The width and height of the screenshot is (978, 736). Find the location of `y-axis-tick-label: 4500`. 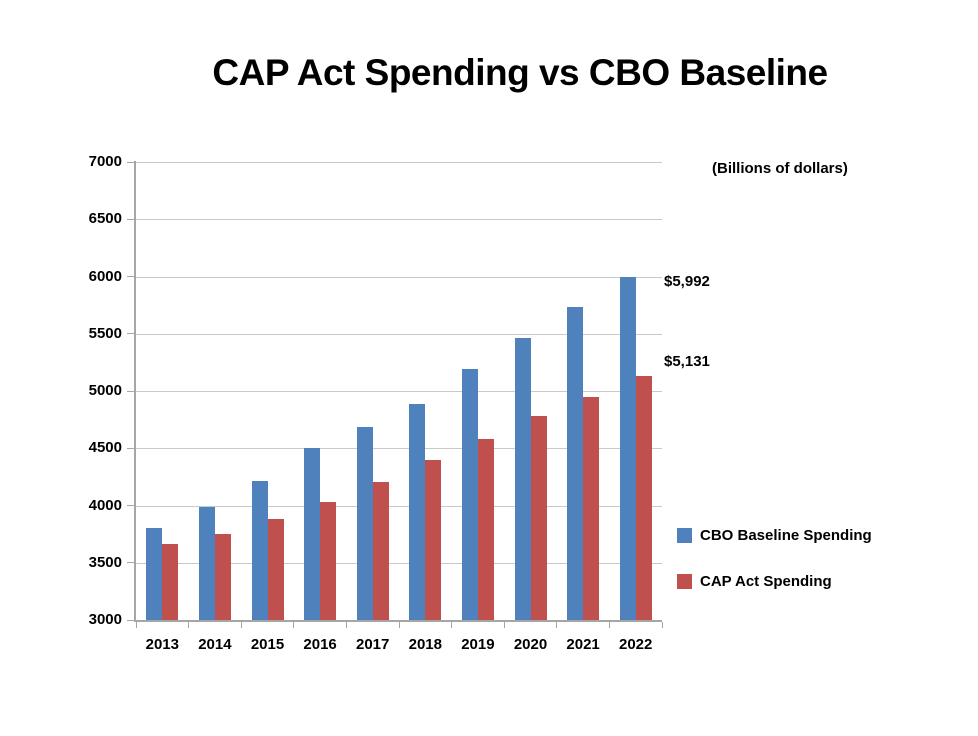

y-axis-tick-label: 4500 is located at coordinates (105, 448).